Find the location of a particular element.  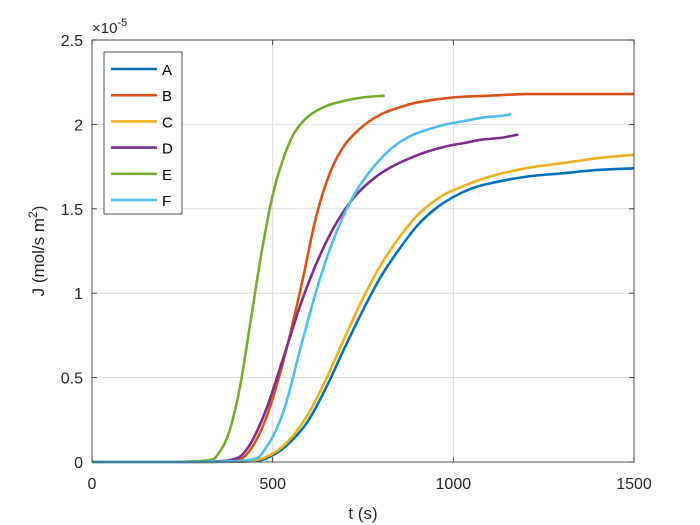

x-axis-label: t (s) is located at coordinates (362, 513).